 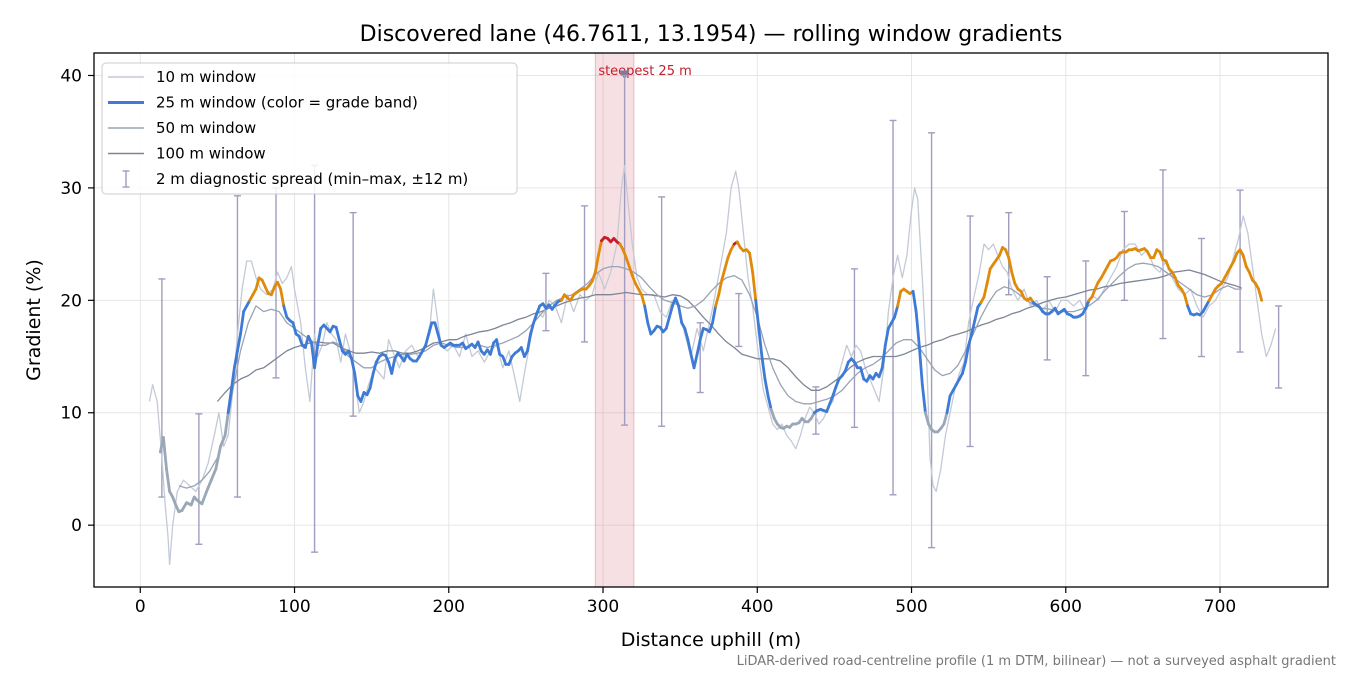 I want to click on y-tick-label: 30, so click(x=71, y=189).